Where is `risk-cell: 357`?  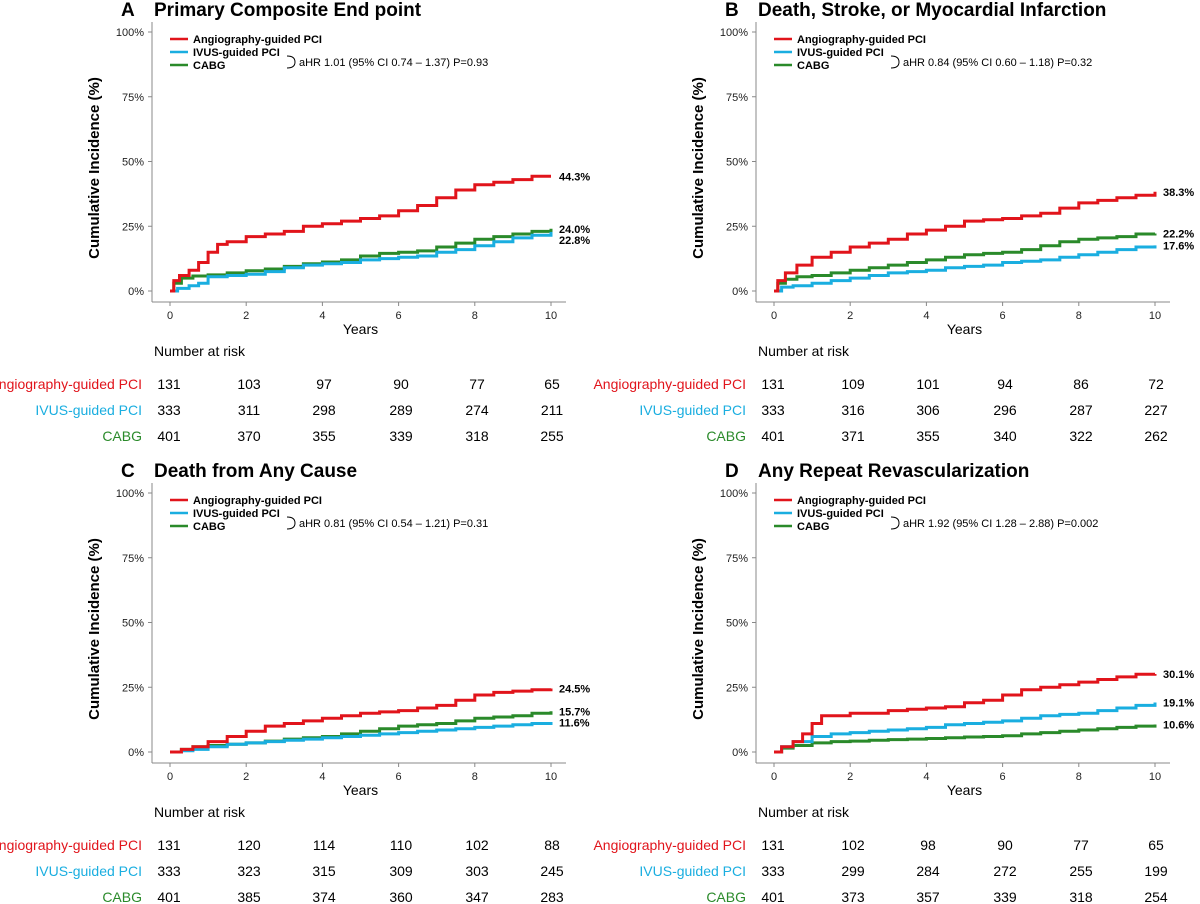
risk-cell: 357 is located at coordinates (928, 896).